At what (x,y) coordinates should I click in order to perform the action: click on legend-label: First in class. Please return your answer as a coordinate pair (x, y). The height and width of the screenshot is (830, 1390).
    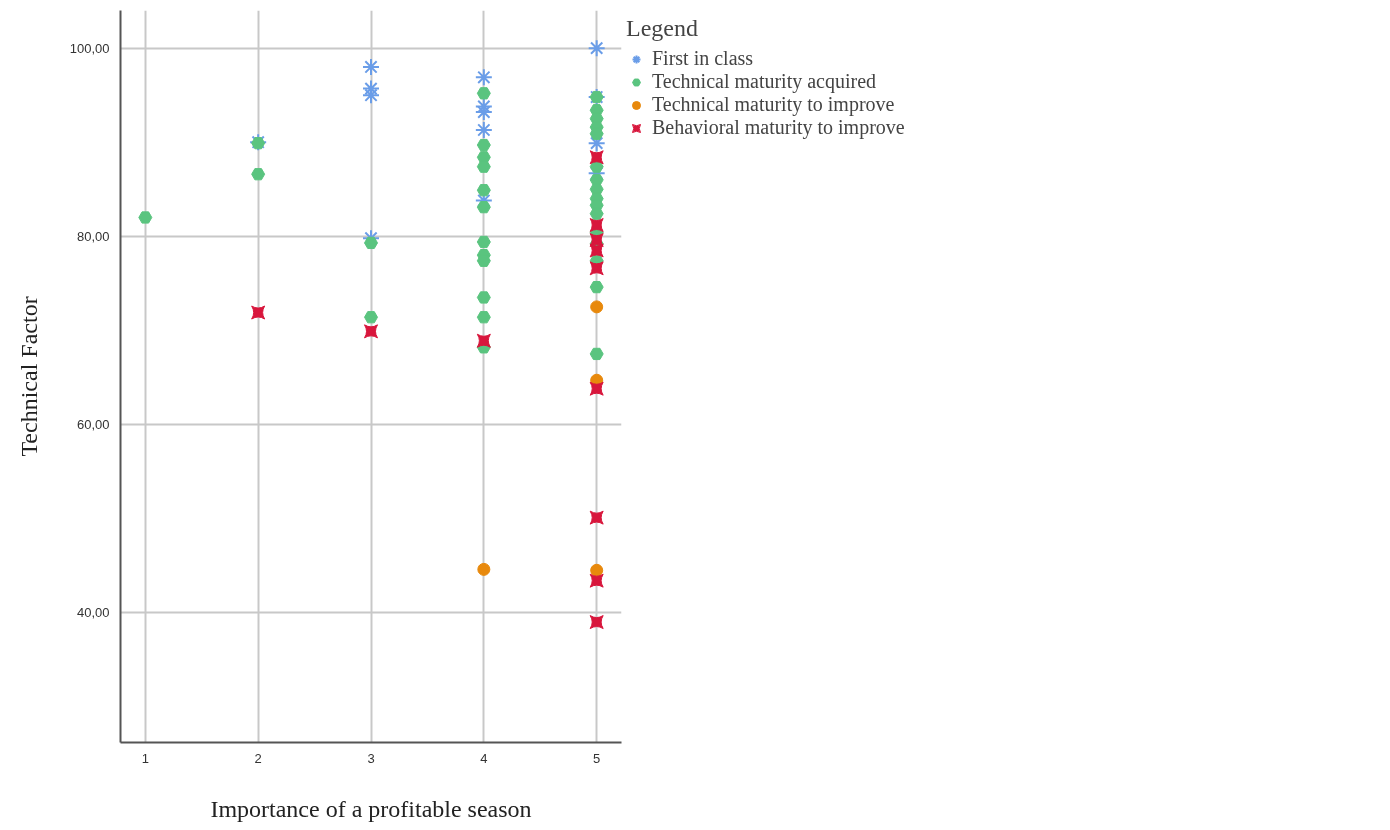
    Looking at the image, I should click on (703, 58).